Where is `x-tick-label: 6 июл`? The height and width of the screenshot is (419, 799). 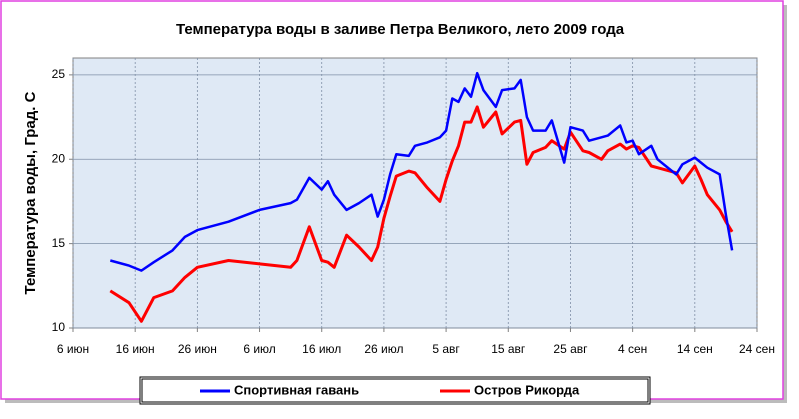 x-tick-label: 6 июл is located at coordinates (259, 349).